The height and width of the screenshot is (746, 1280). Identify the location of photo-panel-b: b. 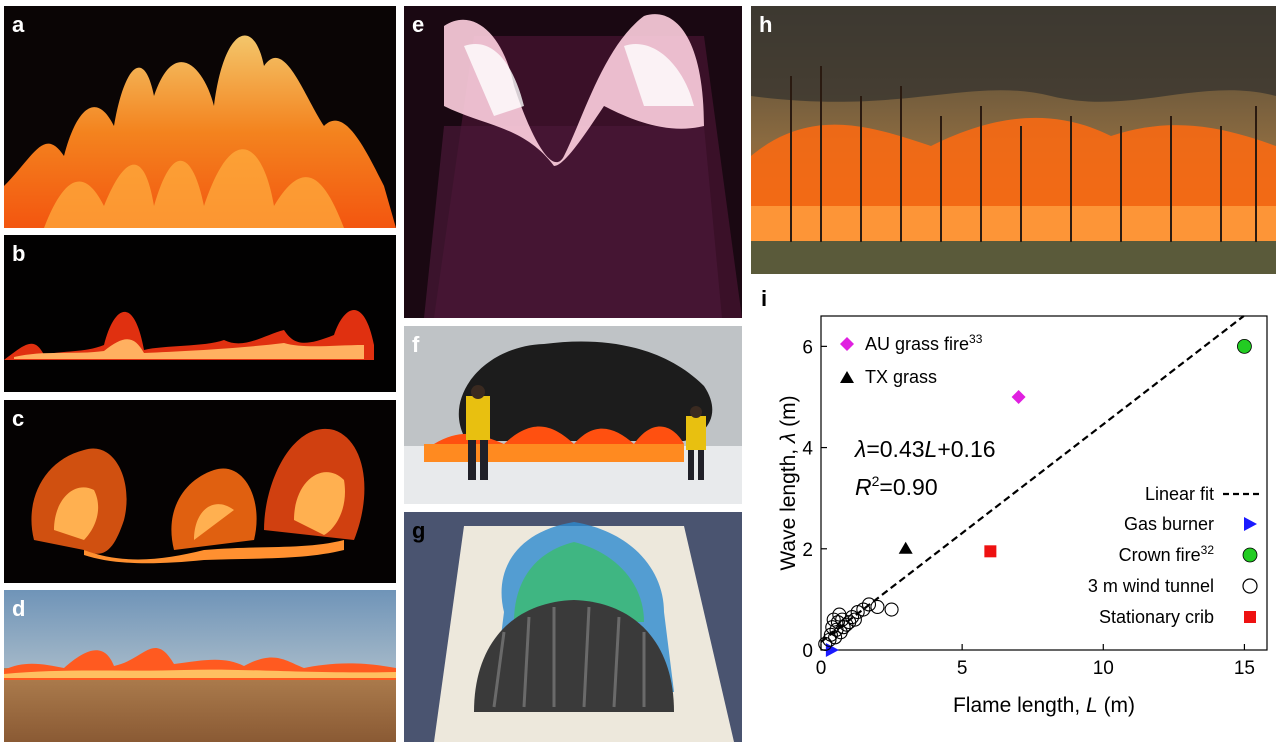
(200, 313).